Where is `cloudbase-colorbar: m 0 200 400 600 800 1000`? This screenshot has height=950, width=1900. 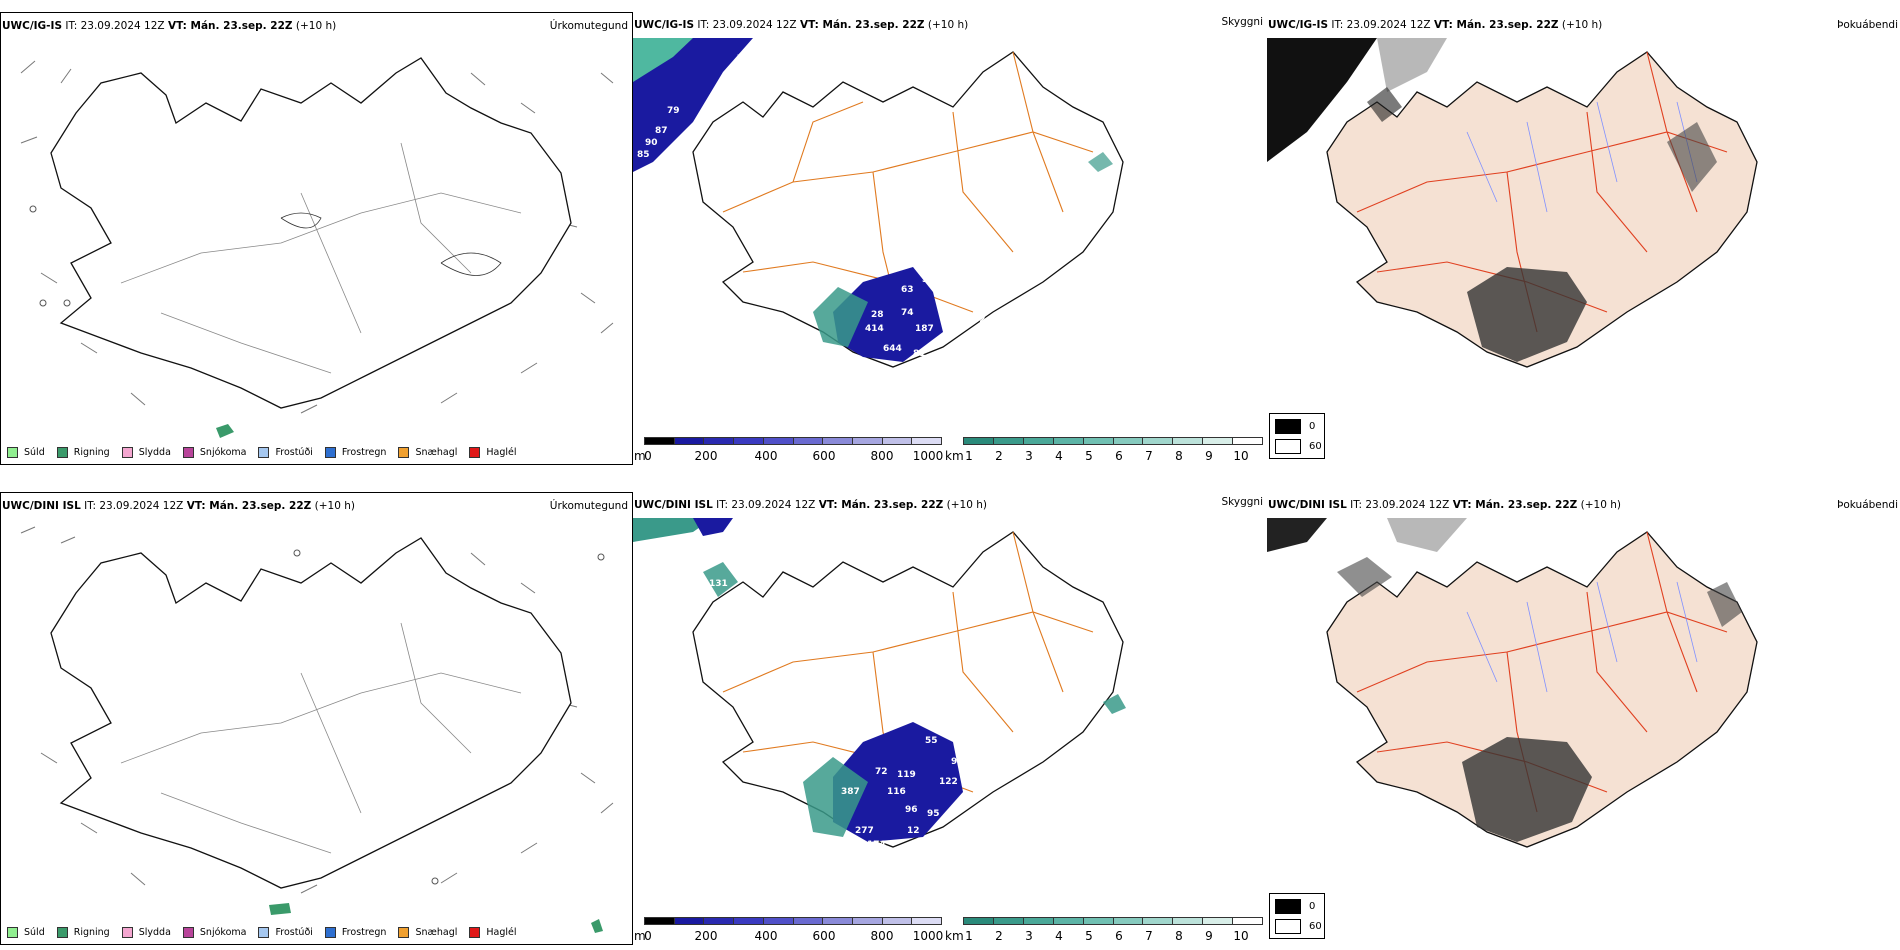 cloudbase-colorbar: m 0 200 400 600 800 1000 is located at coordinates (789, 451).